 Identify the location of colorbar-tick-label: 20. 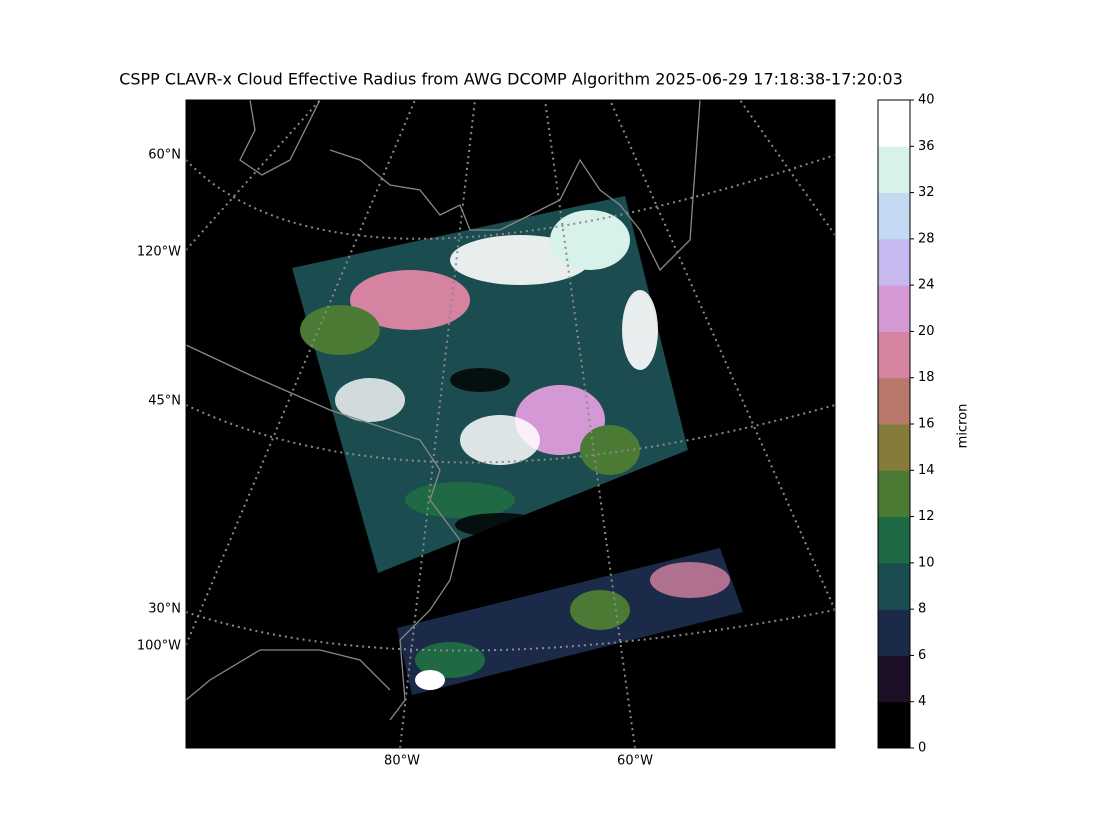
(926, 331).